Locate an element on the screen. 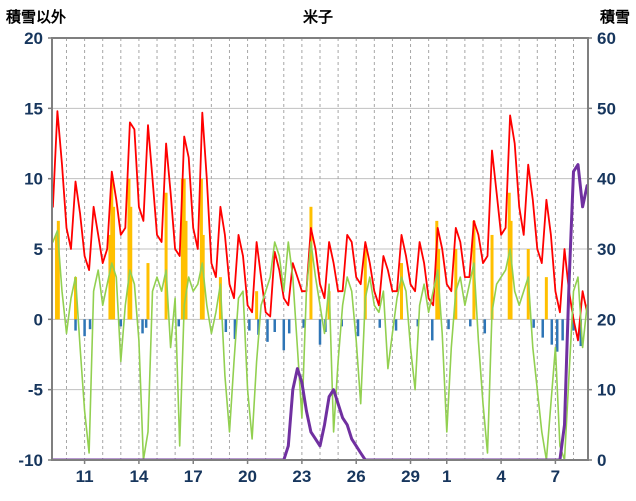 The width and height of the screenshot is (636, 501). svg-text: 1 is located at coordinates (446, 476).